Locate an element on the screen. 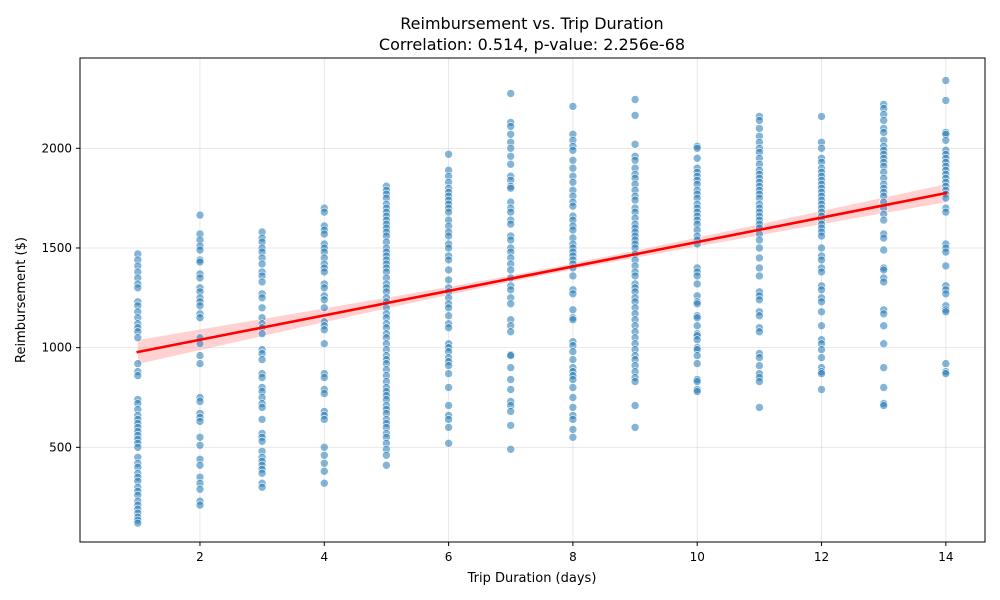 The image size is (1000, 600). chart-title: Reimbursement vs. Trip Duration is located at coordinates (531, 23).